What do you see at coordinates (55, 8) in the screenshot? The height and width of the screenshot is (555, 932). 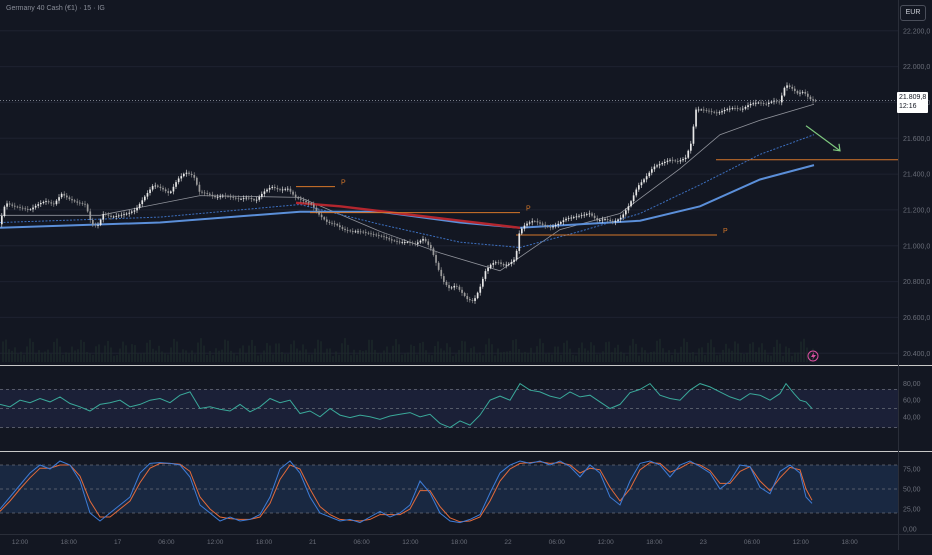 I see `symbol-title: Germany 40 Cash (€1) · 15 · IG` at bounding box center [55, 8].